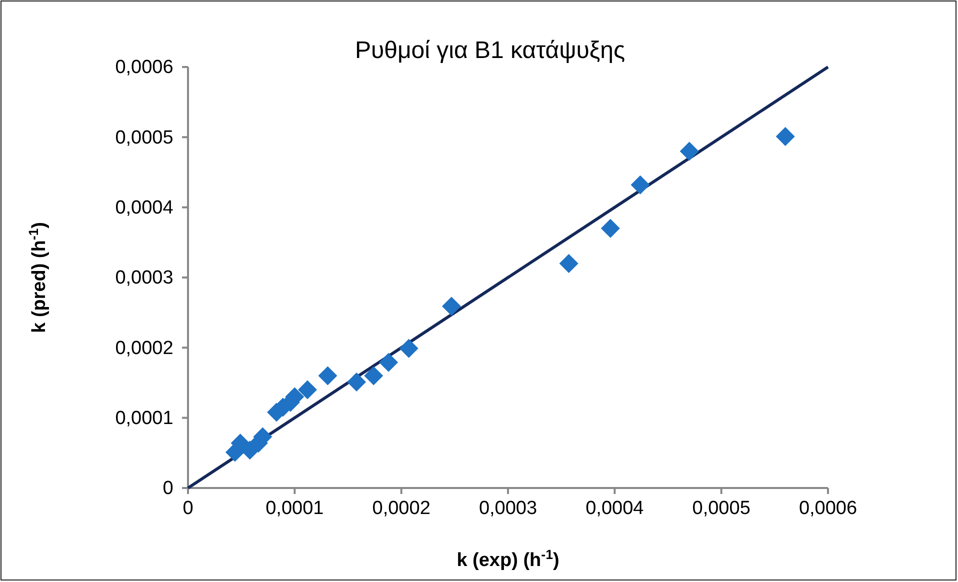 The height and width of the screenshot is (582, 958). Describe the element at coordinates (295, 509) in the screenshot. I see `x-tick-label: 0,0001` at that location.